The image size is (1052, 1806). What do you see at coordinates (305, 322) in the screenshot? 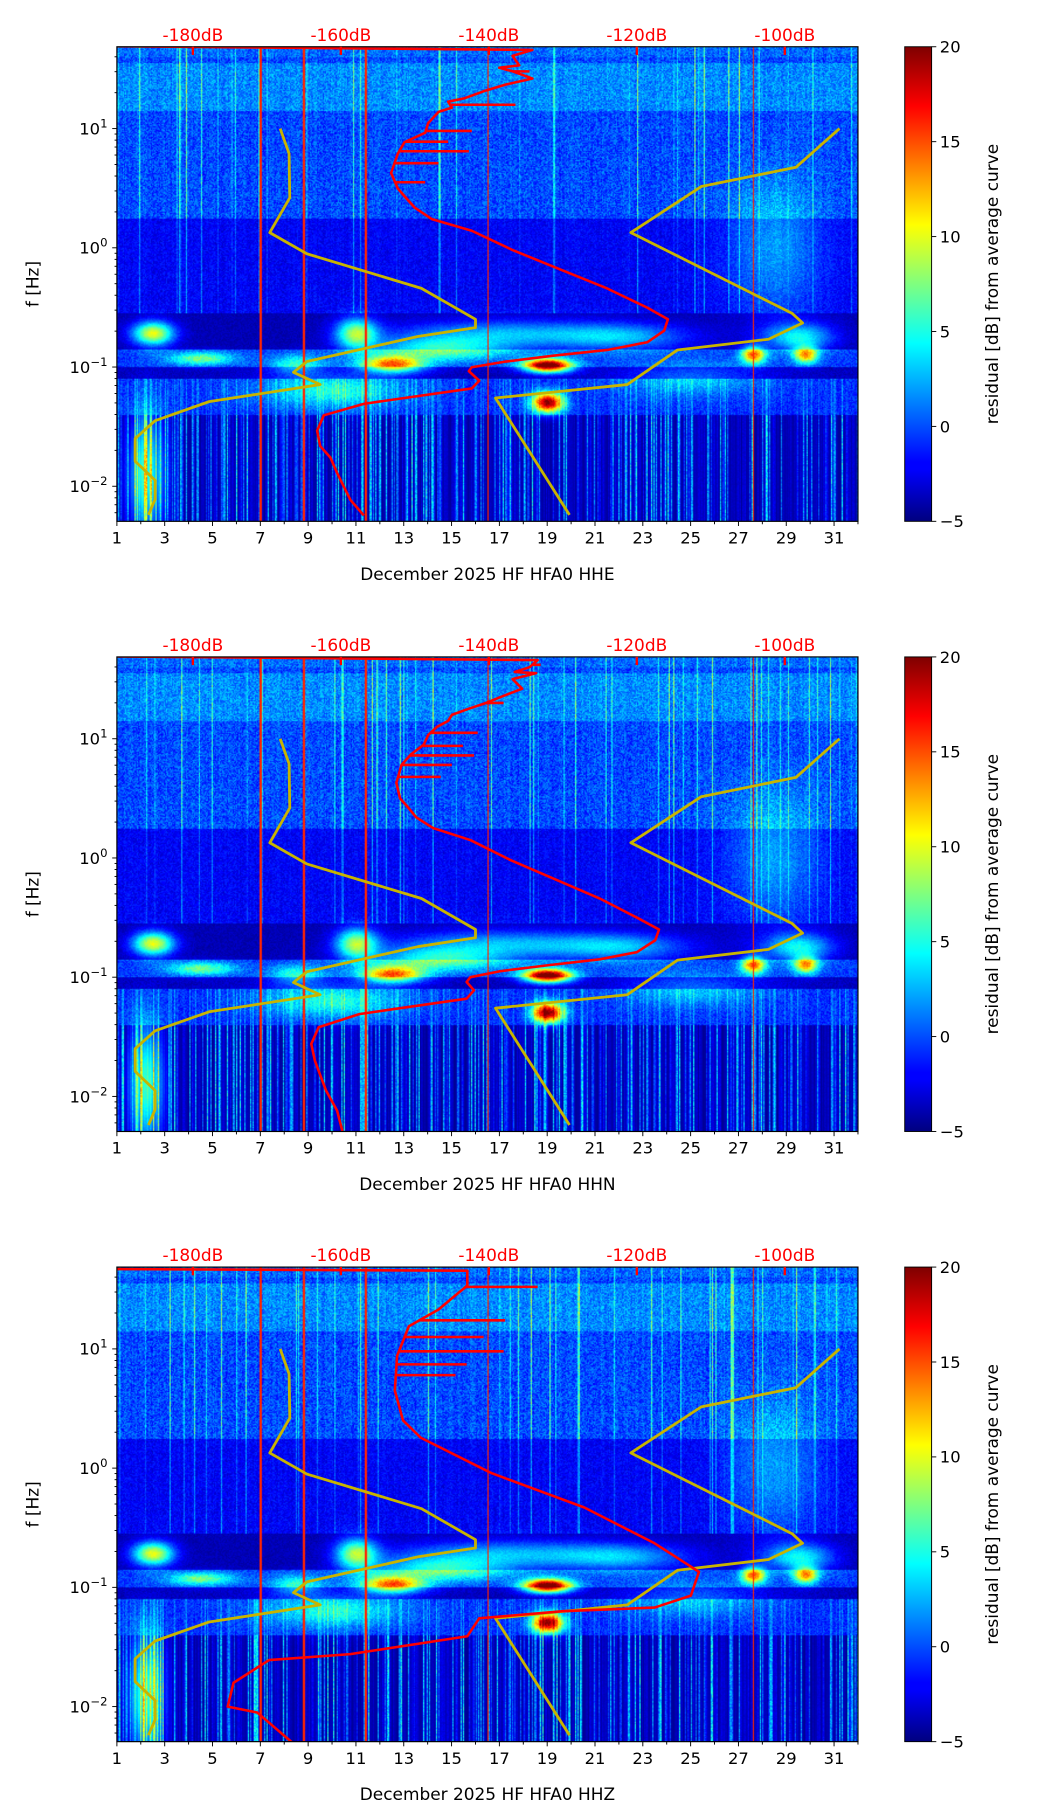
I see `low-noise-model-line` at bounding box center [305, 322].